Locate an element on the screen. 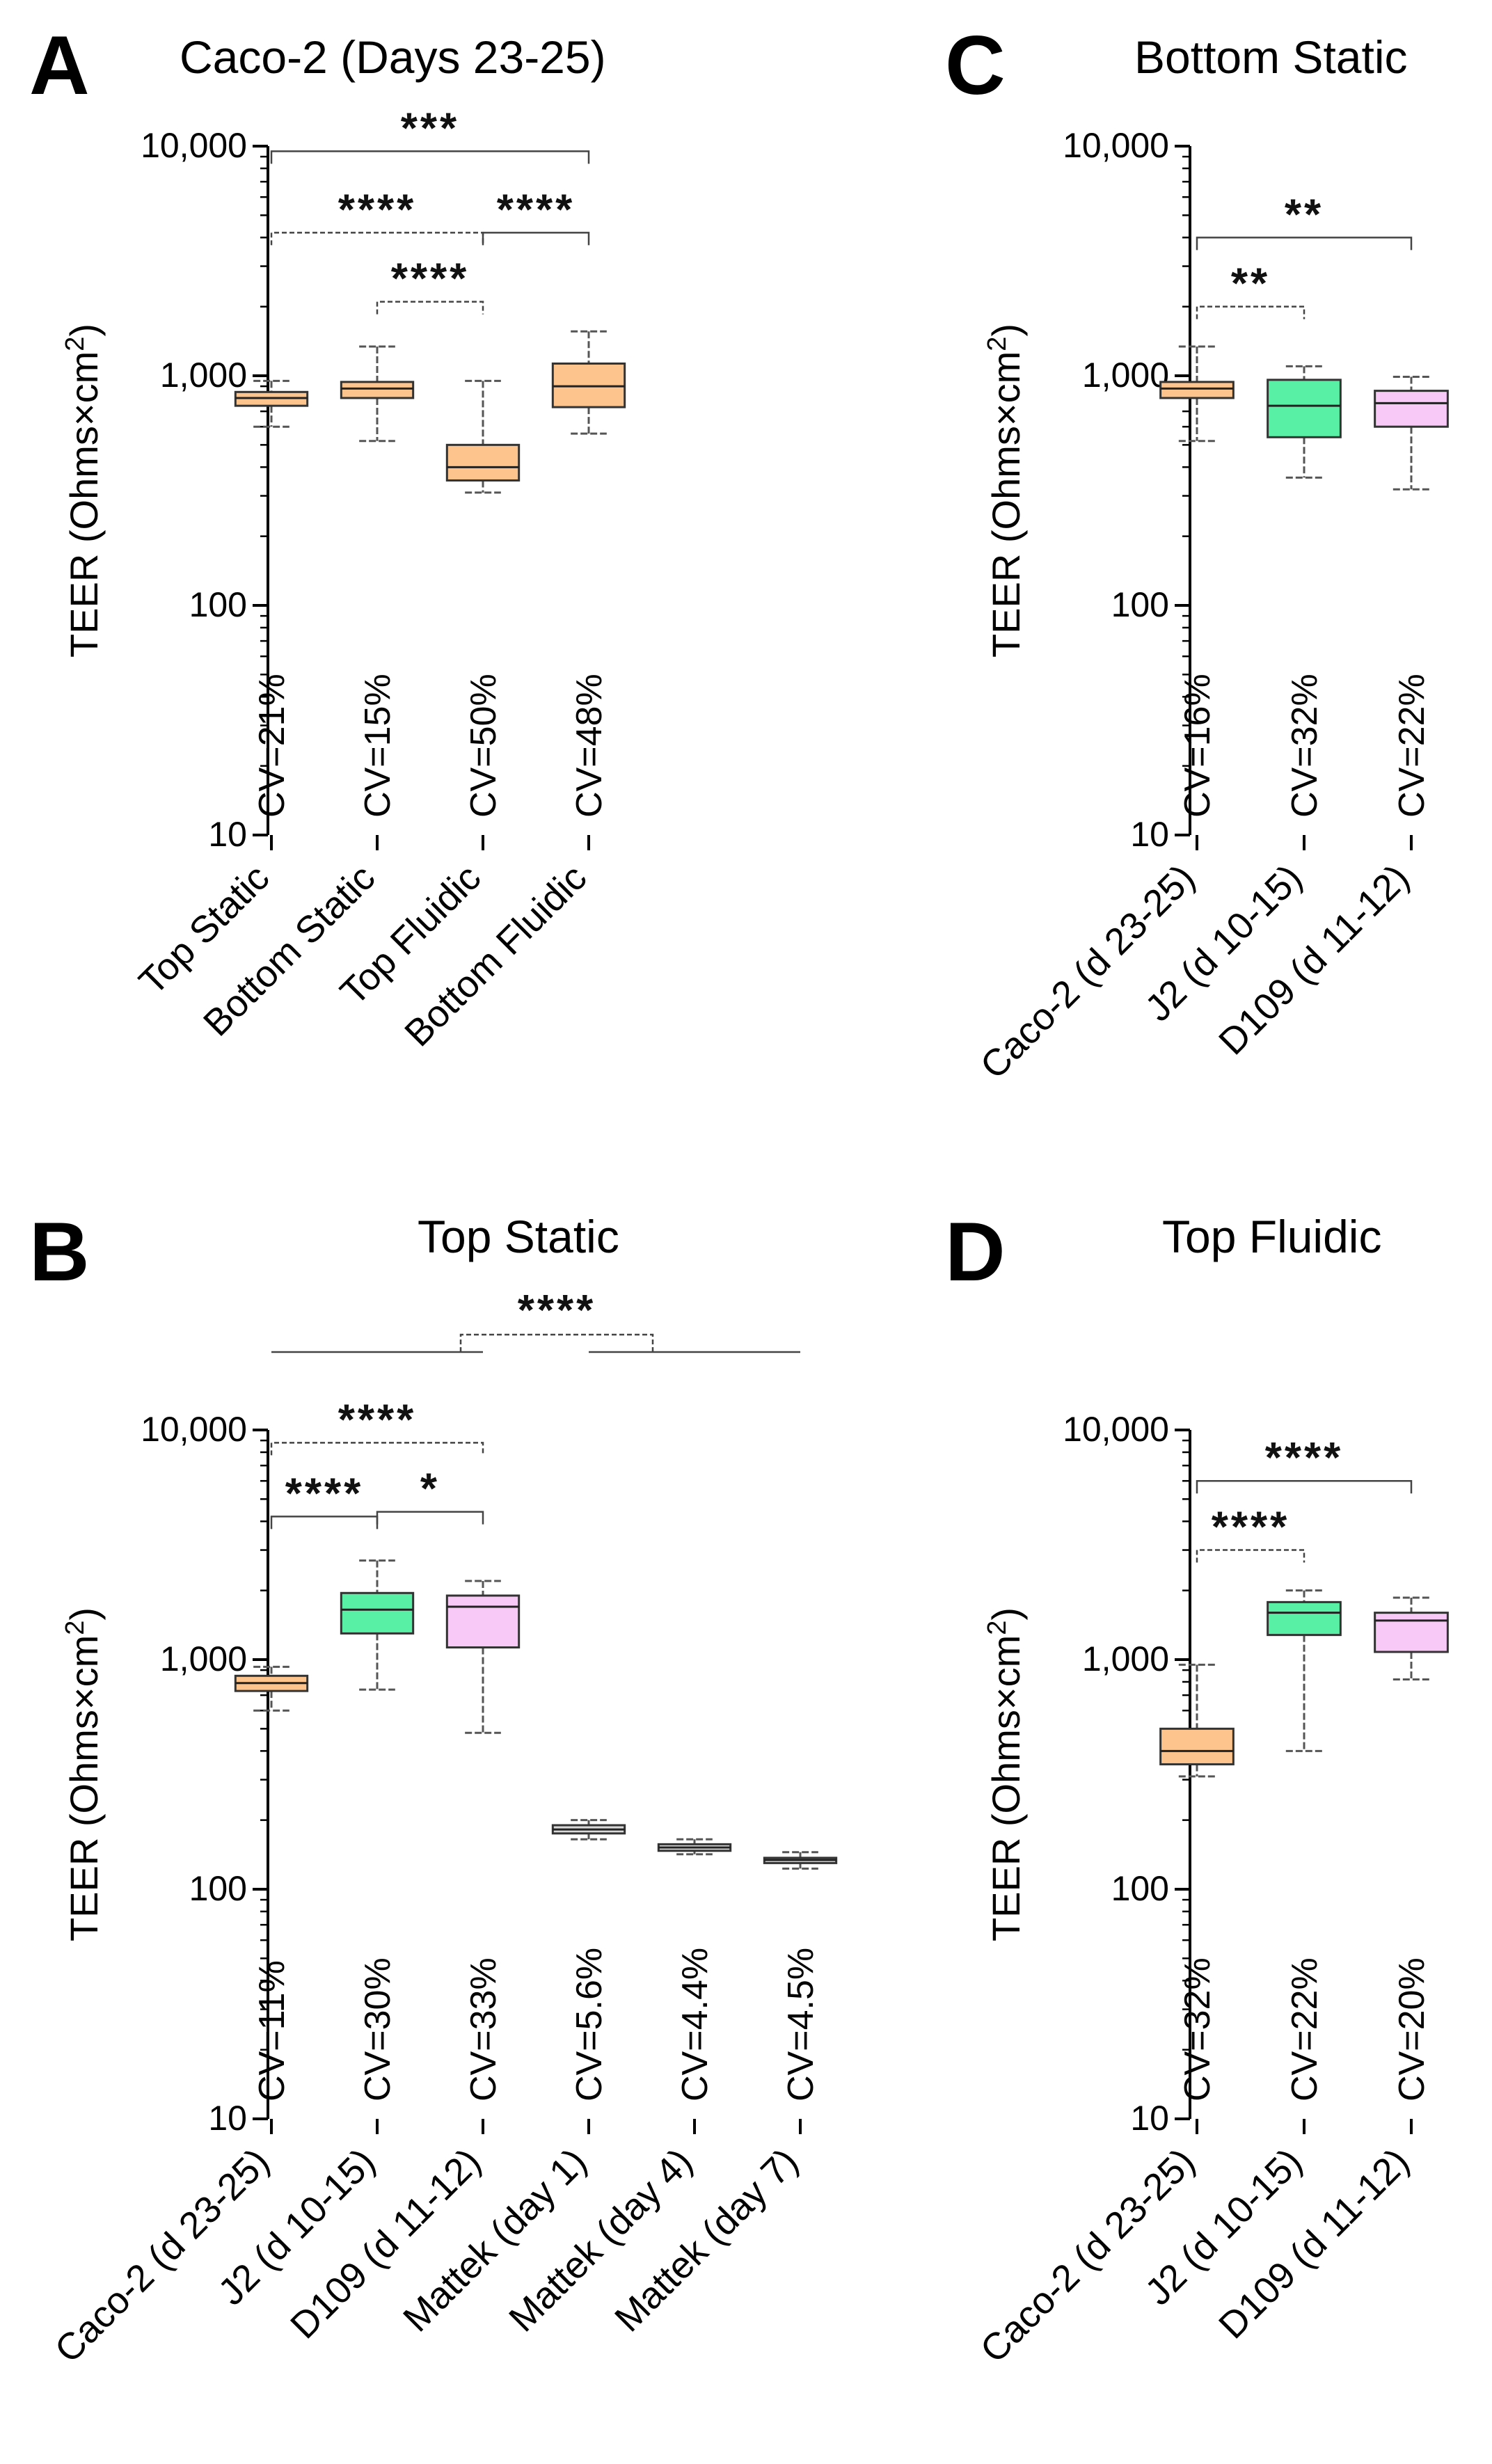 This screenshot has height=2464, width=1492. panel-title: Caco-2 (Days 23-25) is located at coordinates (393, 57).